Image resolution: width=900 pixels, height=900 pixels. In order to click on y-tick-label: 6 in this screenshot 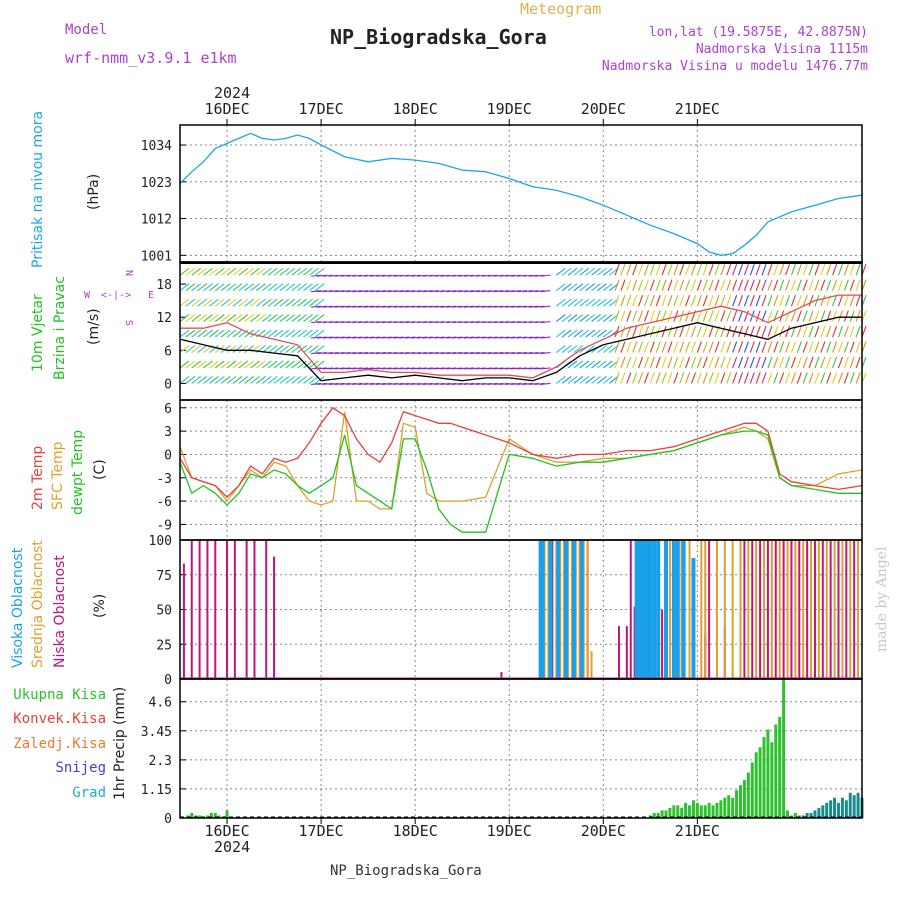, I will do `click(168, 409)`.